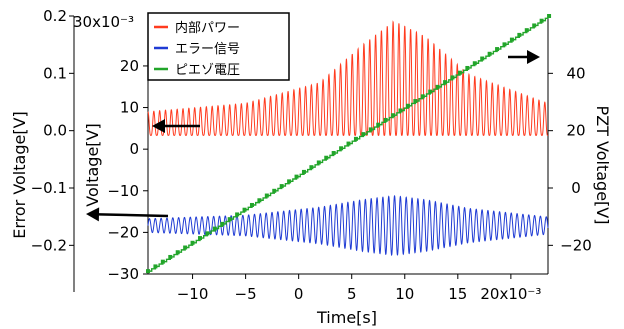 The height and width of the screenshot is (329, 624). I want to click on pzt-arrow, so click(524, 57).